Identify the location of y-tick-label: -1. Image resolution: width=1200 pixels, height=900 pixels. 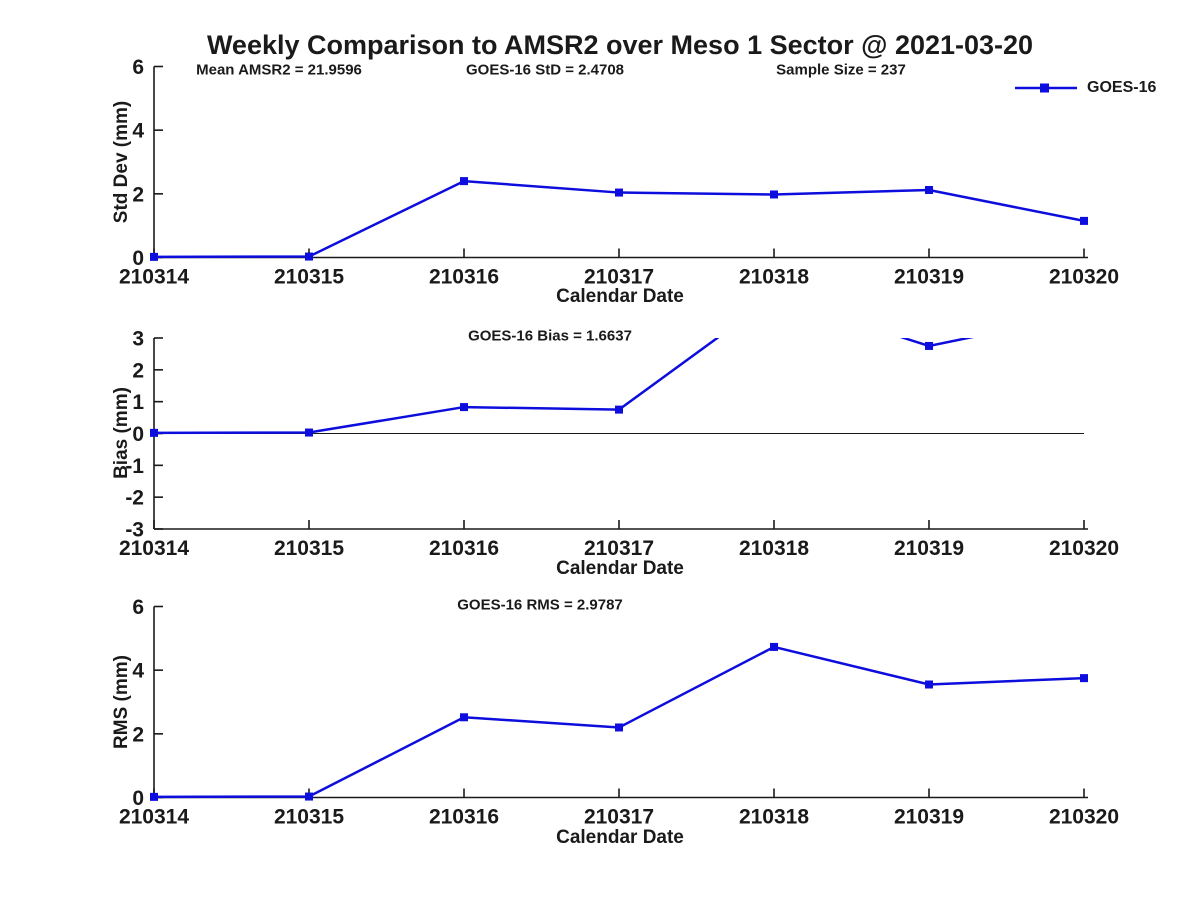
(134, 466).